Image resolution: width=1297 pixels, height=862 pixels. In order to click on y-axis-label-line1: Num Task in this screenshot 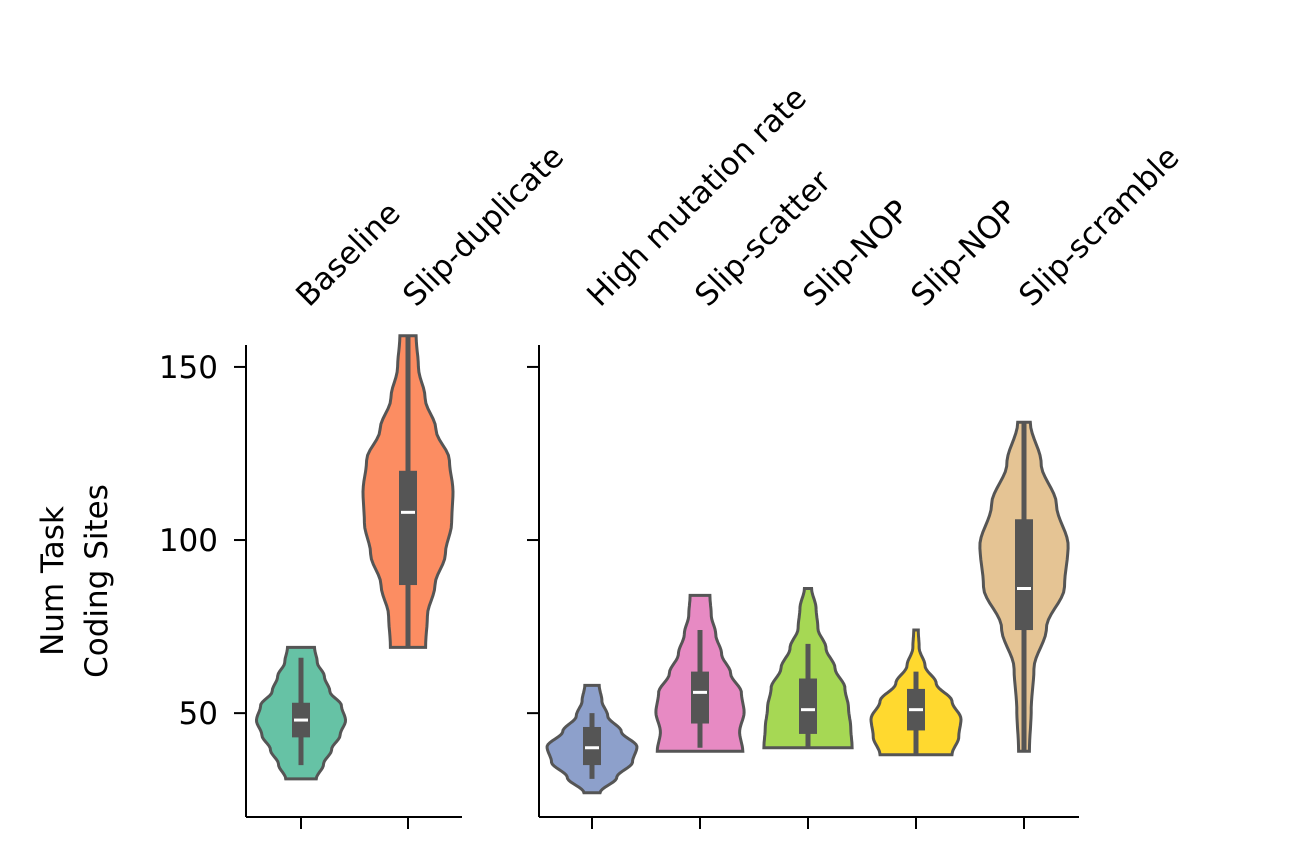, I will do `click(53, 581)`.